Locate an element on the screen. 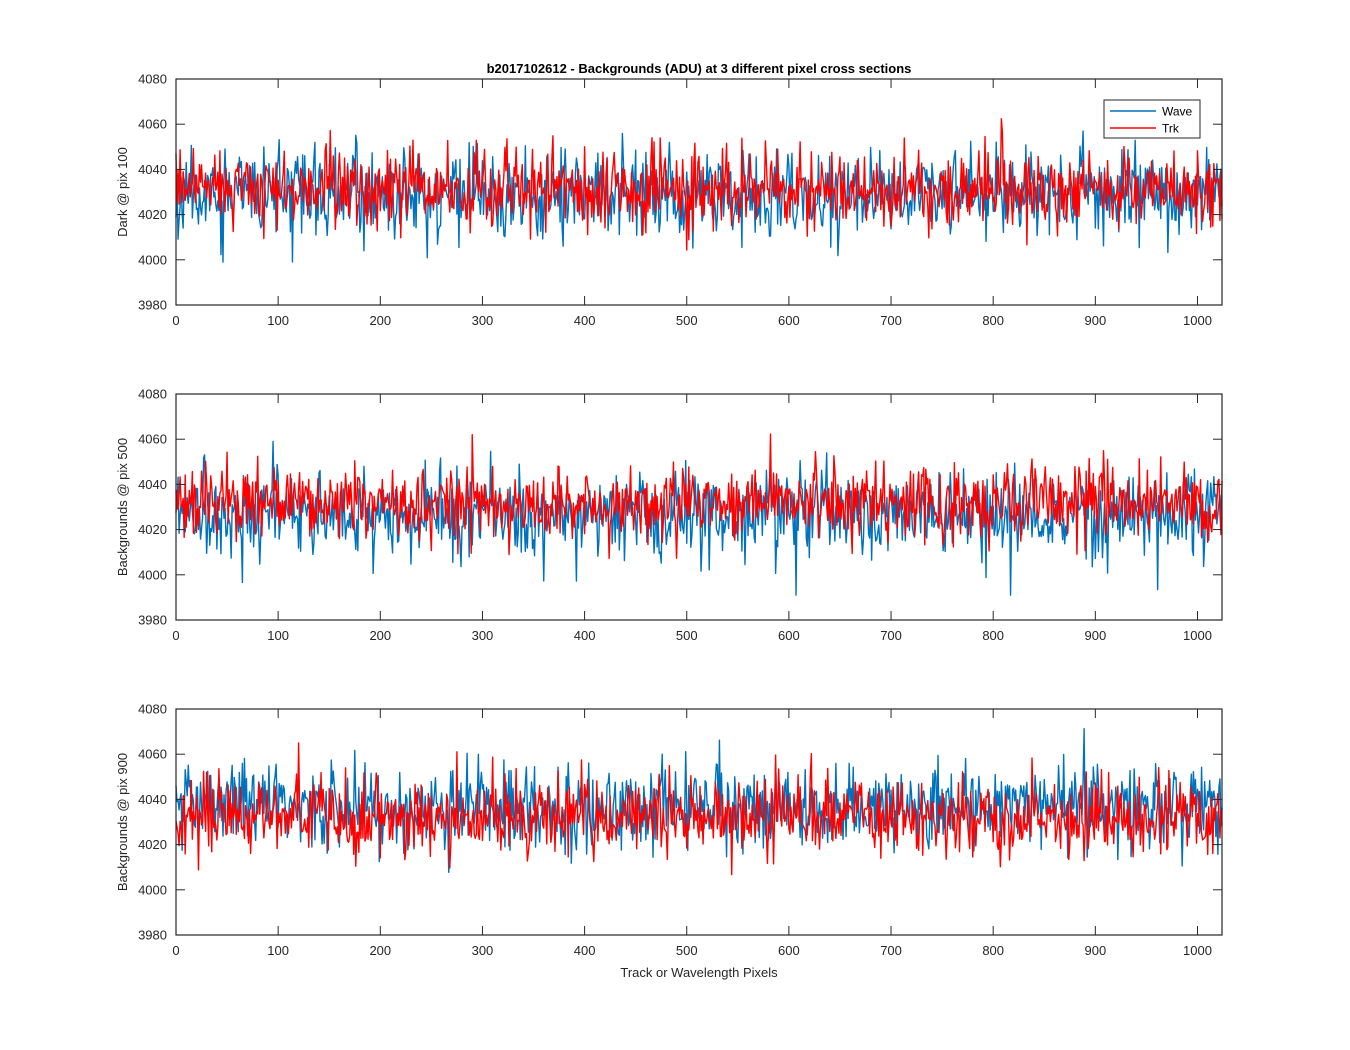 The image size is (1350, 1050). legend-label-trk: Trk is located at coordinates (1171, 129).